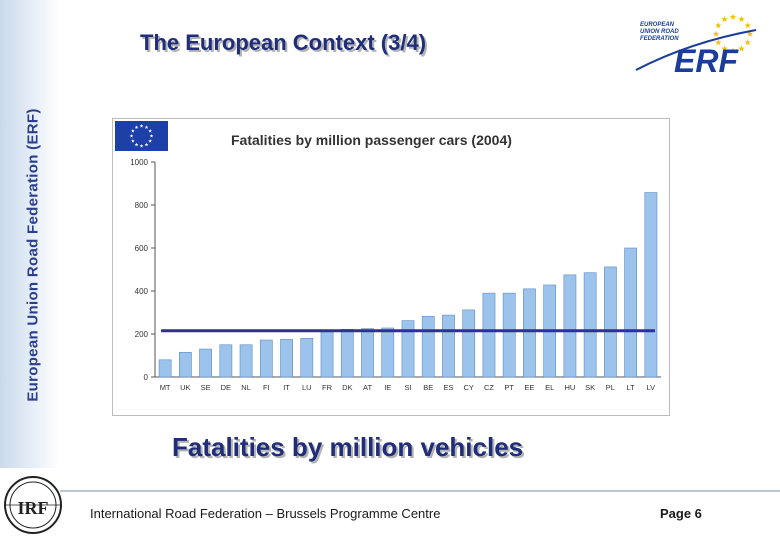 The width and height of the screenshot is (780, 540). I want to click on x-tick-label: SI, so click(407, 387).